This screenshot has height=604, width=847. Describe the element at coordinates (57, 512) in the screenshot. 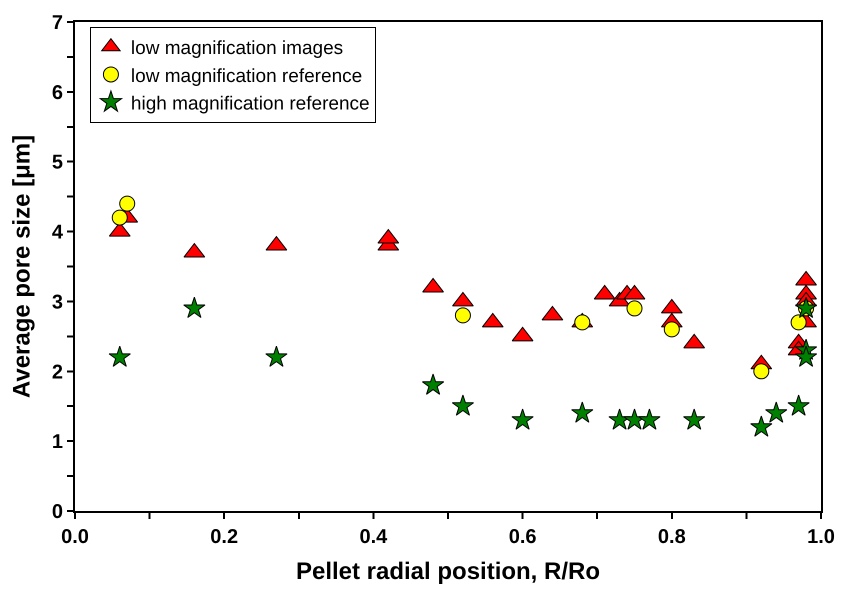

I see `y-tick-label: 0` at that location.